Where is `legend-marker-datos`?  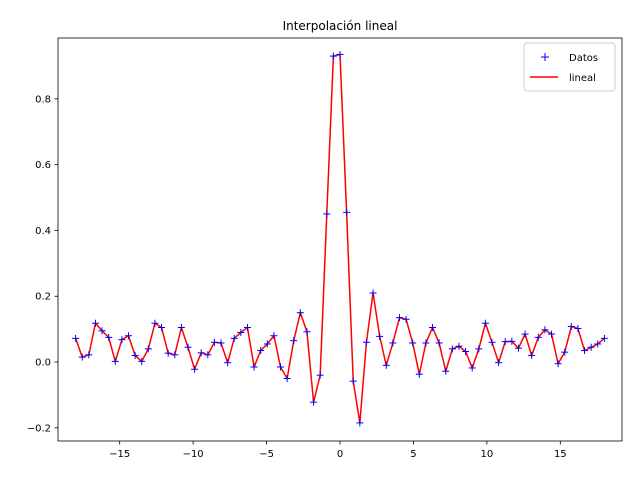 legend-marker-datos is located at coordinates (545, 57).